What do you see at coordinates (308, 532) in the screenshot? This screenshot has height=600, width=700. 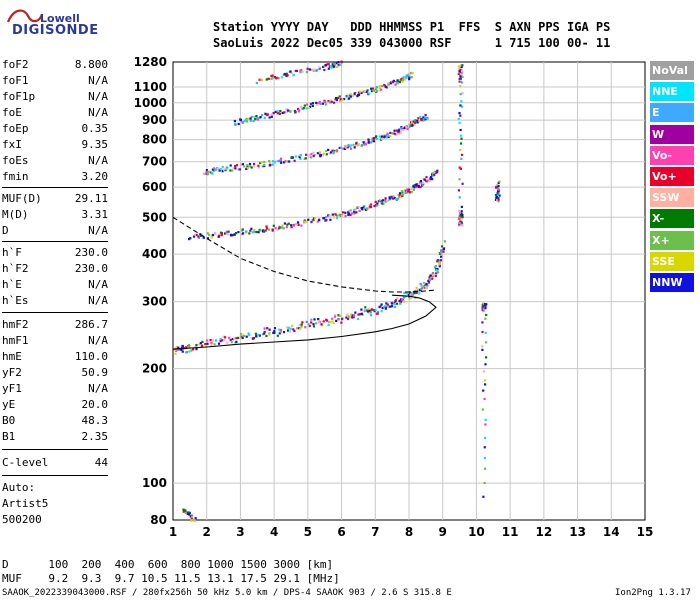 I see `x-tick-label: 5` at bounding box center [308, 532].